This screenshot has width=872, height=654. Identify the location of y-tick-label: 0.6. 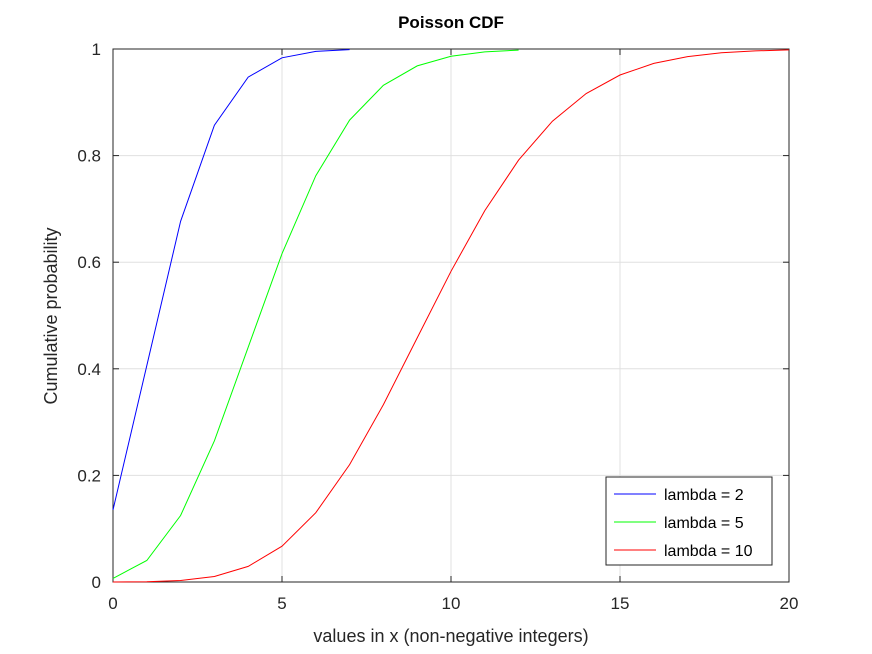
(89, 262).